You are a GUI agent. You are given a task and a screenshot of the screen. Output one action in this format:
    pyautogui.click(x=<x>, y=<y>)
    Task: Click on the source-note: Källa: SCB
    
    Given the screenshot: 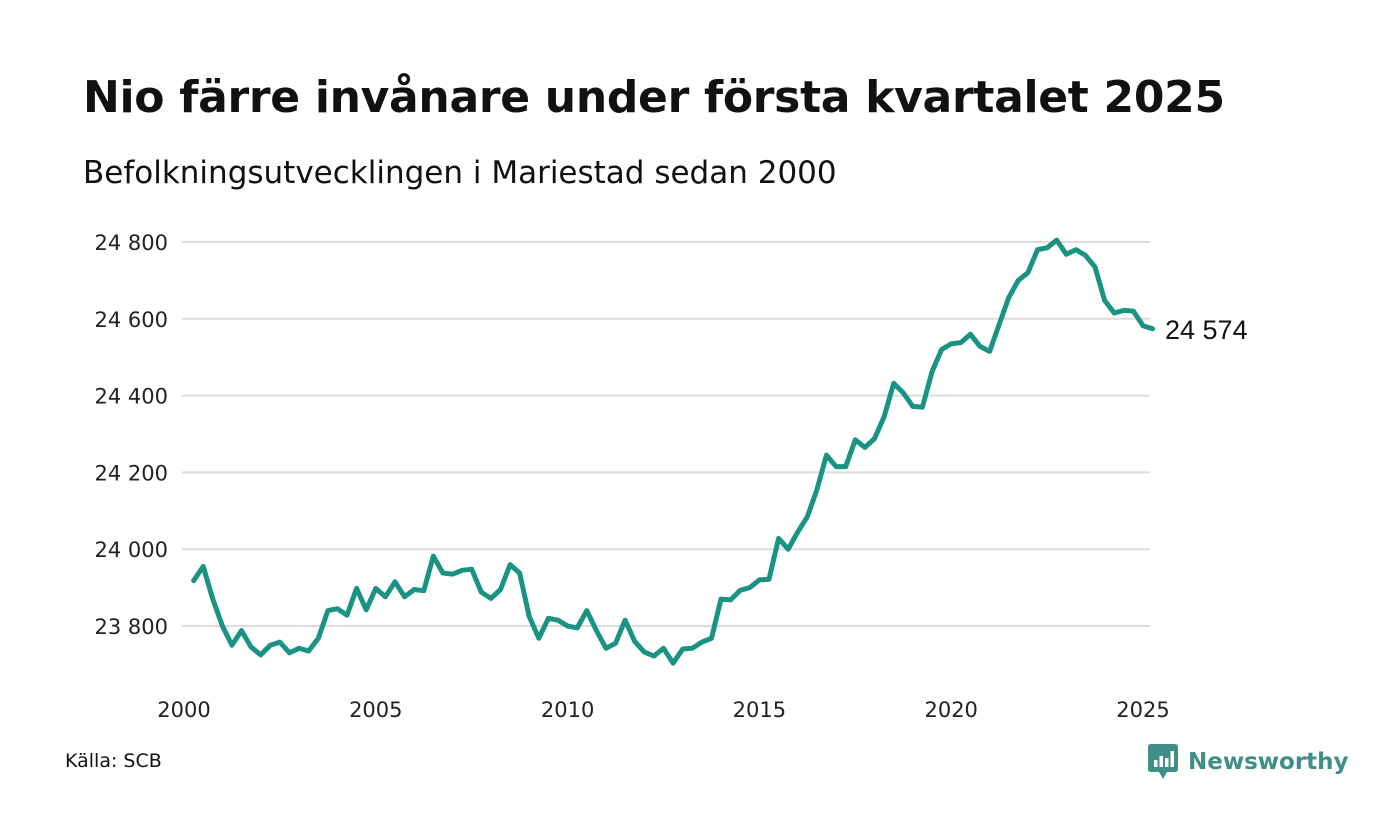 What is the action you would take?
    pyautogui.click(x=113, y=761)
    